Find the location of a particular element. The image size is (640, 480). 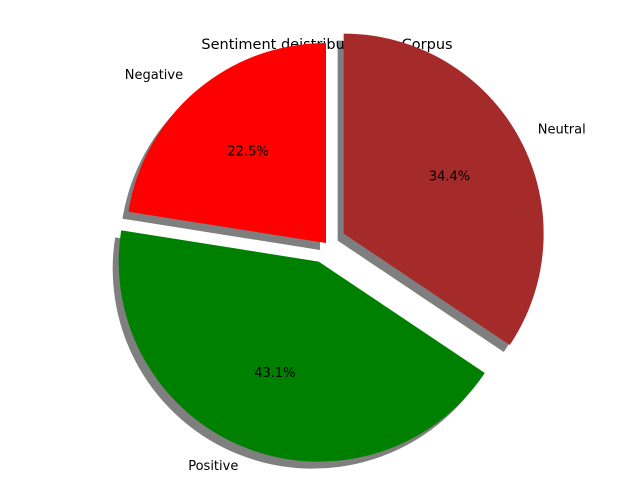

slice-negative is located at coordinates (227, 142).